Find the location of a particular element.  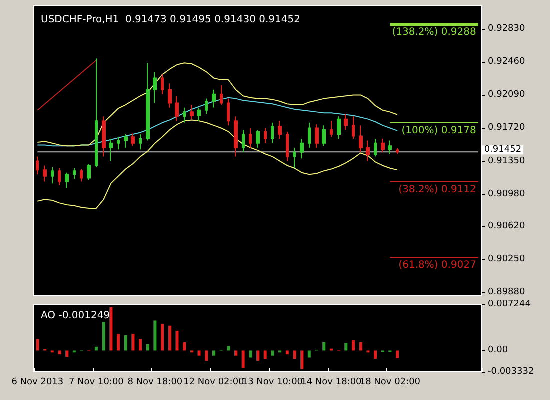

ref-line-label: (61.8%) 0.9027 is located at coordinates (437, 266).